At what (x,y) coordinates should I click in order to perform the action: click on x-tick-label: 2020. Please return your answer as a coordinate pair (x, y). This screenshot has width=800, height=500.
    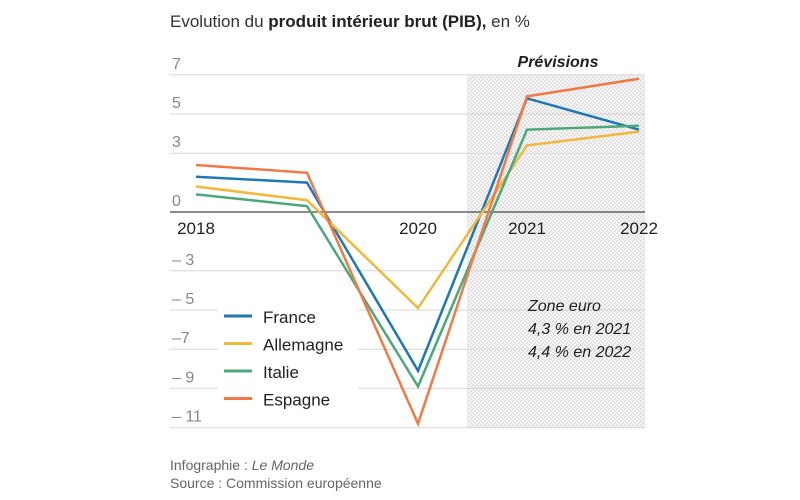
    Looking at the image, I should click on (418, 228).